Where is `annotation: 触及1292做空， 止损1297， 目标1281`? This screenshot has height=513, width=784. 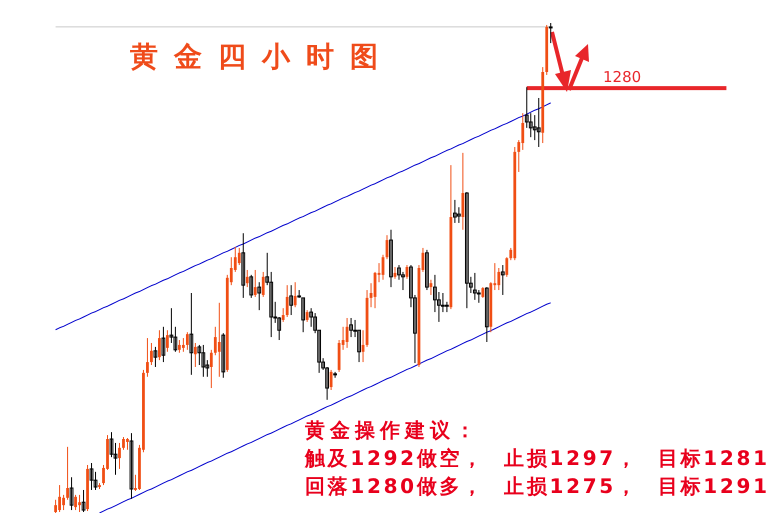
annotation: 触及1292做空， 止损1297， 目标1281 is located at coordinates (535, 458).